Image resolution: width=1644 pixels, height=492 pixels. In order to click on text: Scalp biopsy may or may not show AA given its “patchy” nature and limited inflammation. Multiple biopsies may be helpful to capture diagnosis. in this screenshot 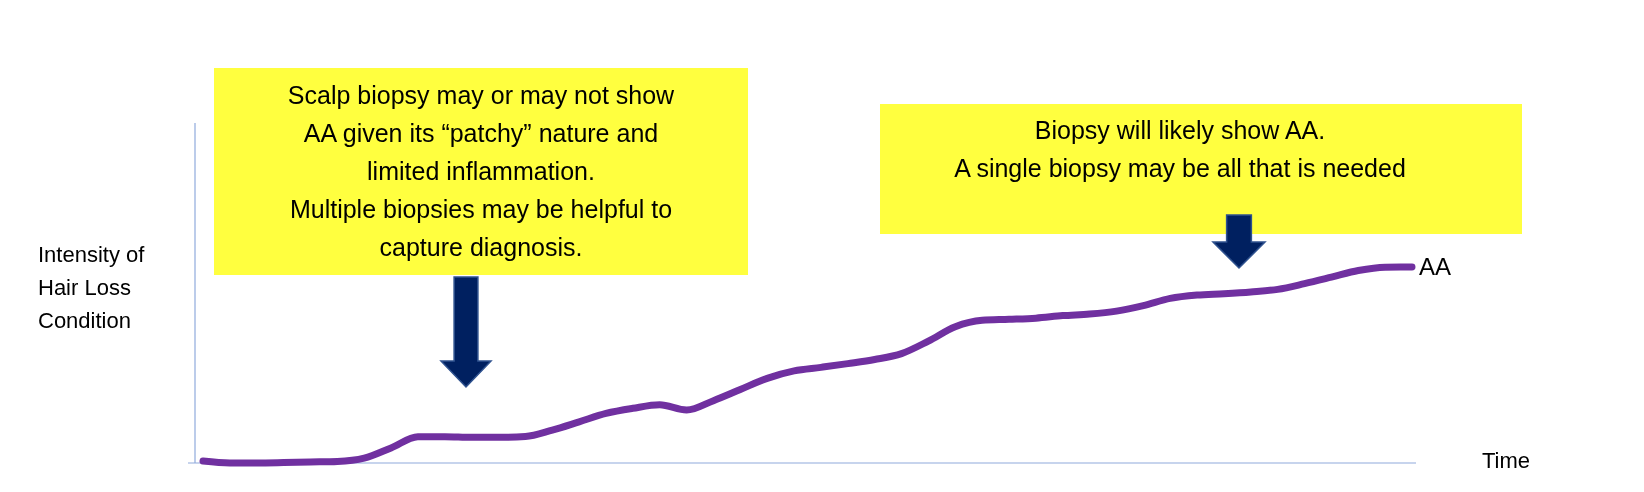, I will do `click(481, 170)`.